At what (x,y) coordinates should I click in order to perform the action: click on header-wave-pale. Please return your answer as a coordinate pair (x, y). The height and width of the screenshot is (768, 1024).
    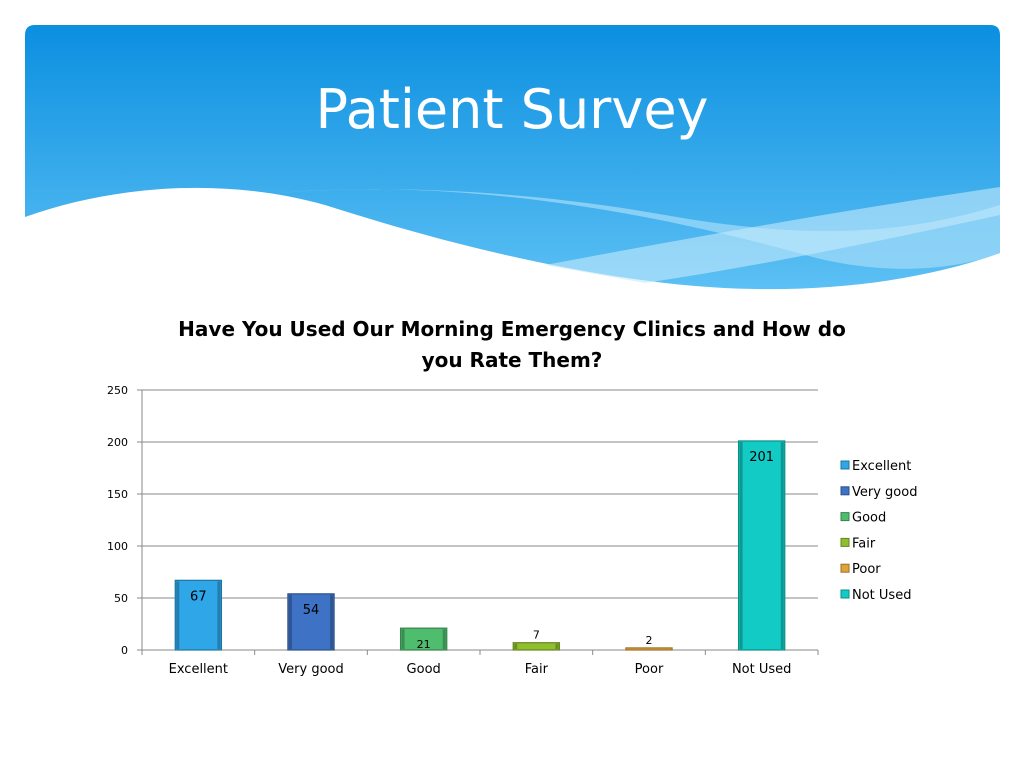
    Looking at the image, I should click on (772, 235).